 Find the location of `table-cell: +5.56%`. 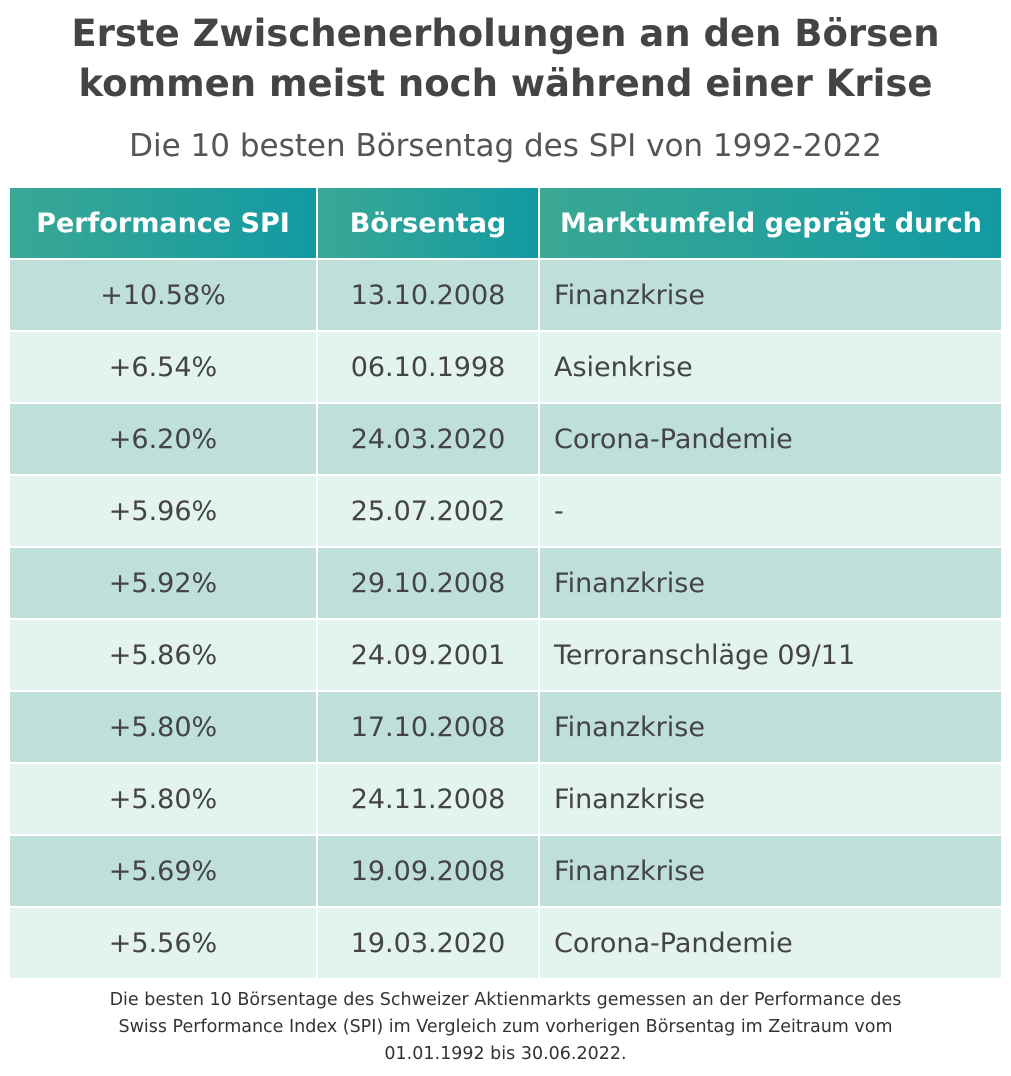

table-cell: +5.56% is located at coordinates (163, 943).